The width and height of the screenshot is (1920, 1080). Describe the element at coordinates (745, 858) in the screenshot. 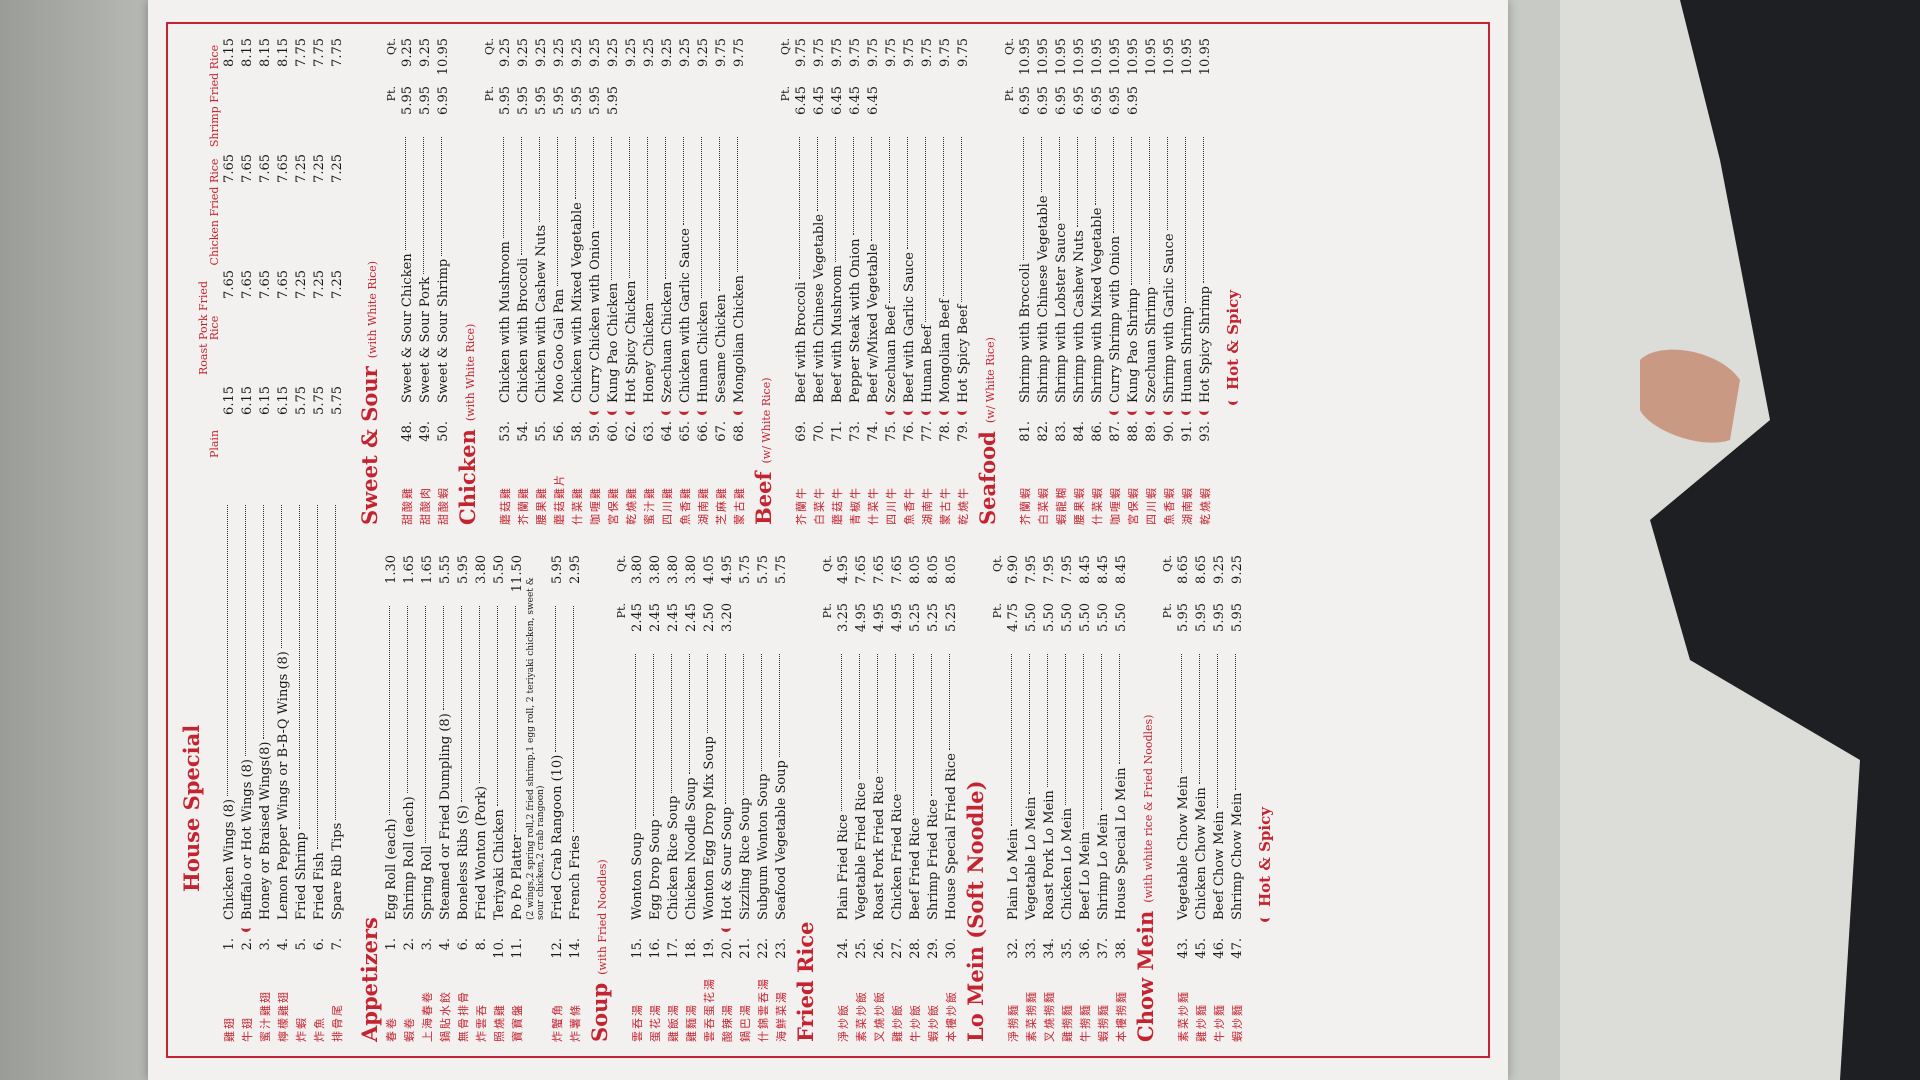

I see `item-name: Sizzling Rice Soup` at that location.